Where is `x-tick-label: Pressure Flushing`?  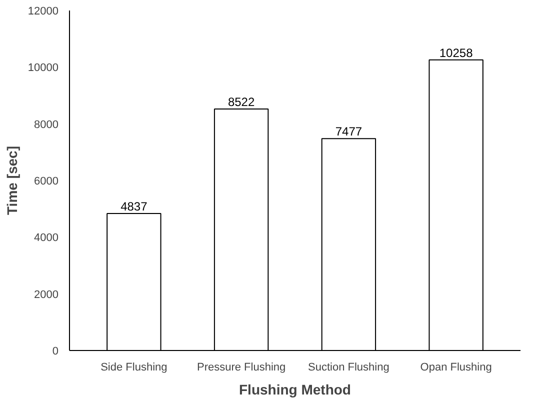
x-tick-label: Pressure Flushing is located at coordinates (241, 368).